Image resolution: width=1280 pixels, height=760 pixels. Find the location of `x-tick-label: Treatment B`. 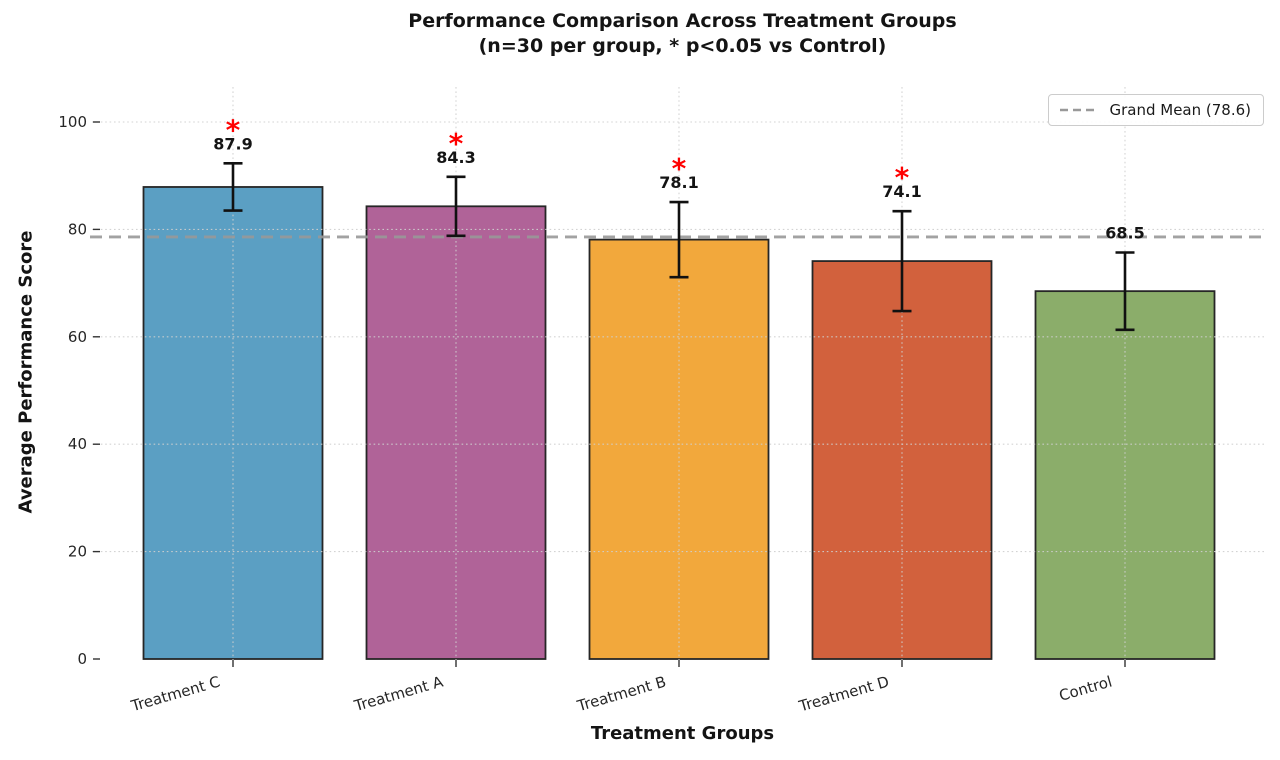

x-tick-label: Treatment B is located at coordinates (621, 694).